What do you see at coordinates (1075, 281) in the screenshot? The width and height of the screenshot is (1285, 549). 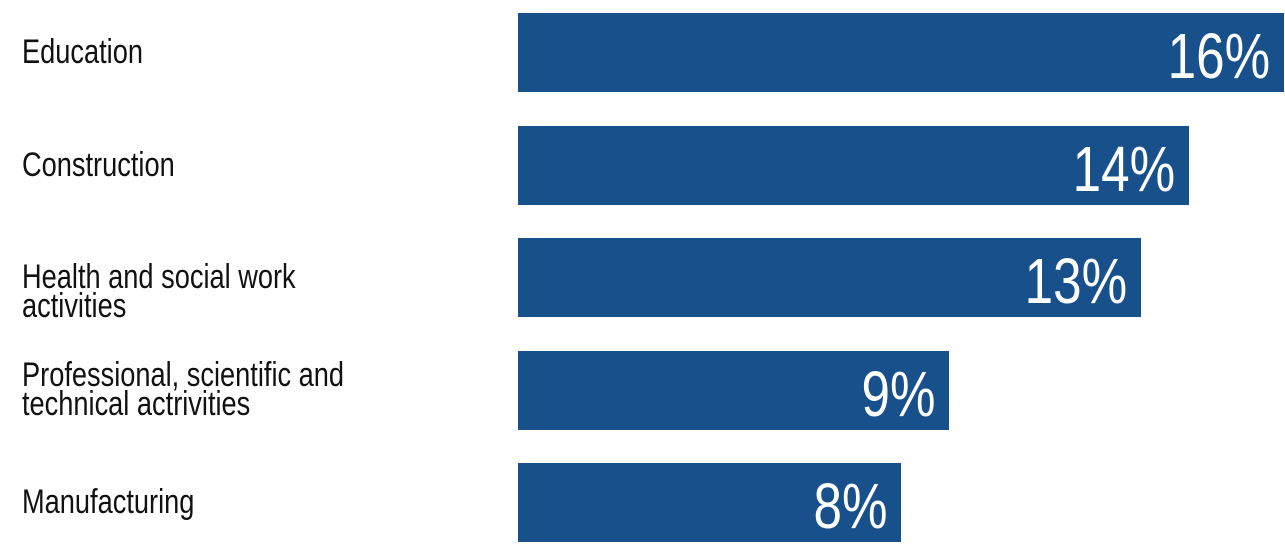 I see `bar-value-label: 13%` at bounding box center [1075, 281].